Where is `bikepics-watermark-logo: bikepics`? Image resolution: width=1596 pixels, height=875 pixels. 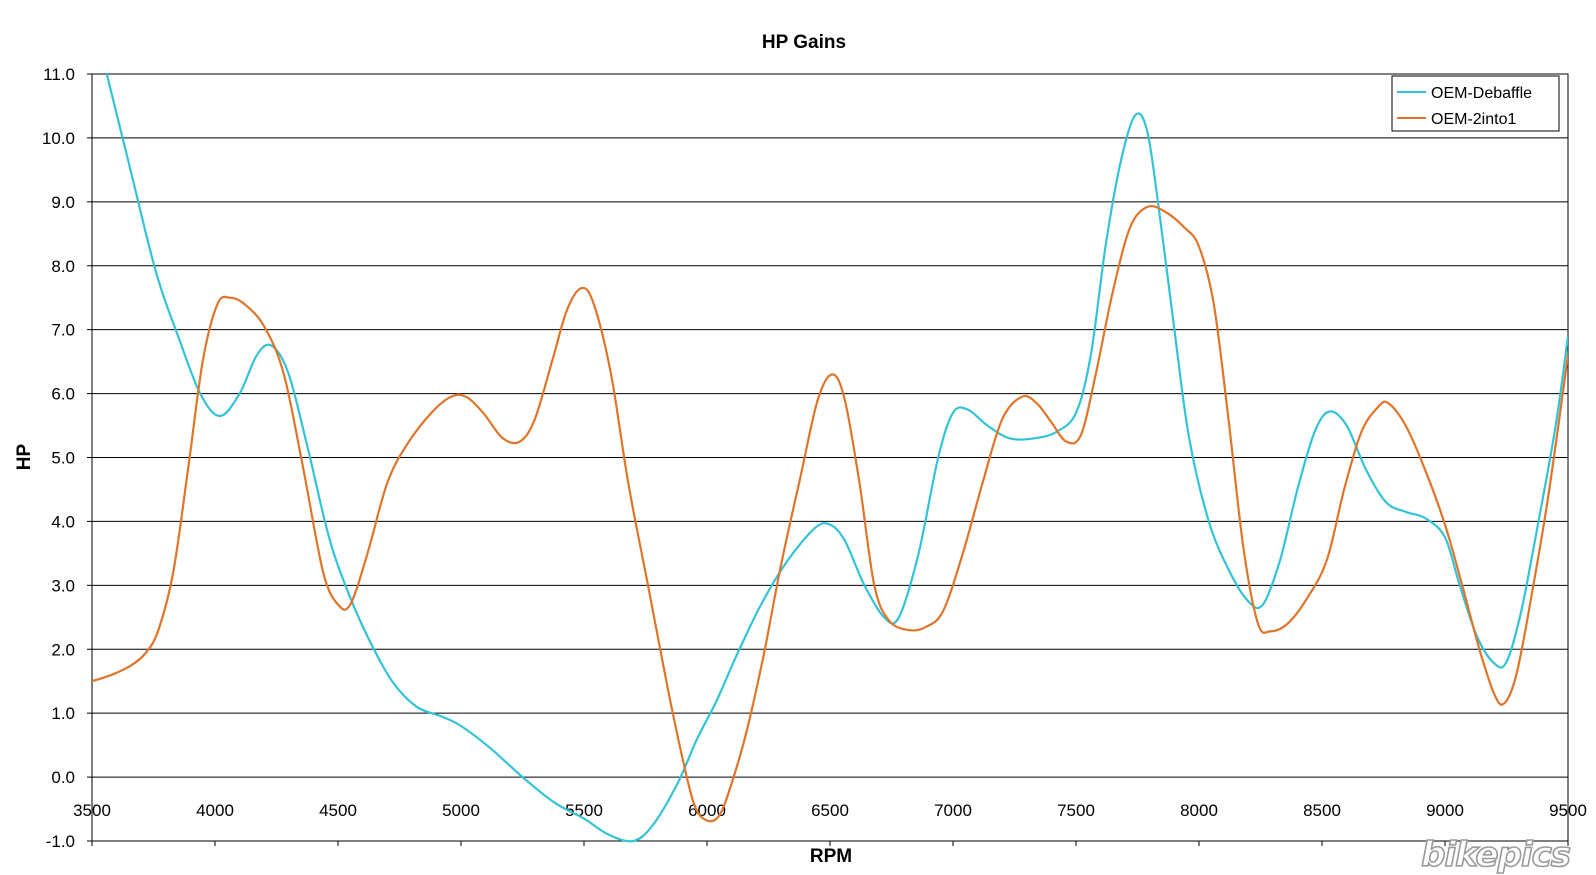
bikepics-watermark-logo: bikepics is located at coordinates (1496, 855).